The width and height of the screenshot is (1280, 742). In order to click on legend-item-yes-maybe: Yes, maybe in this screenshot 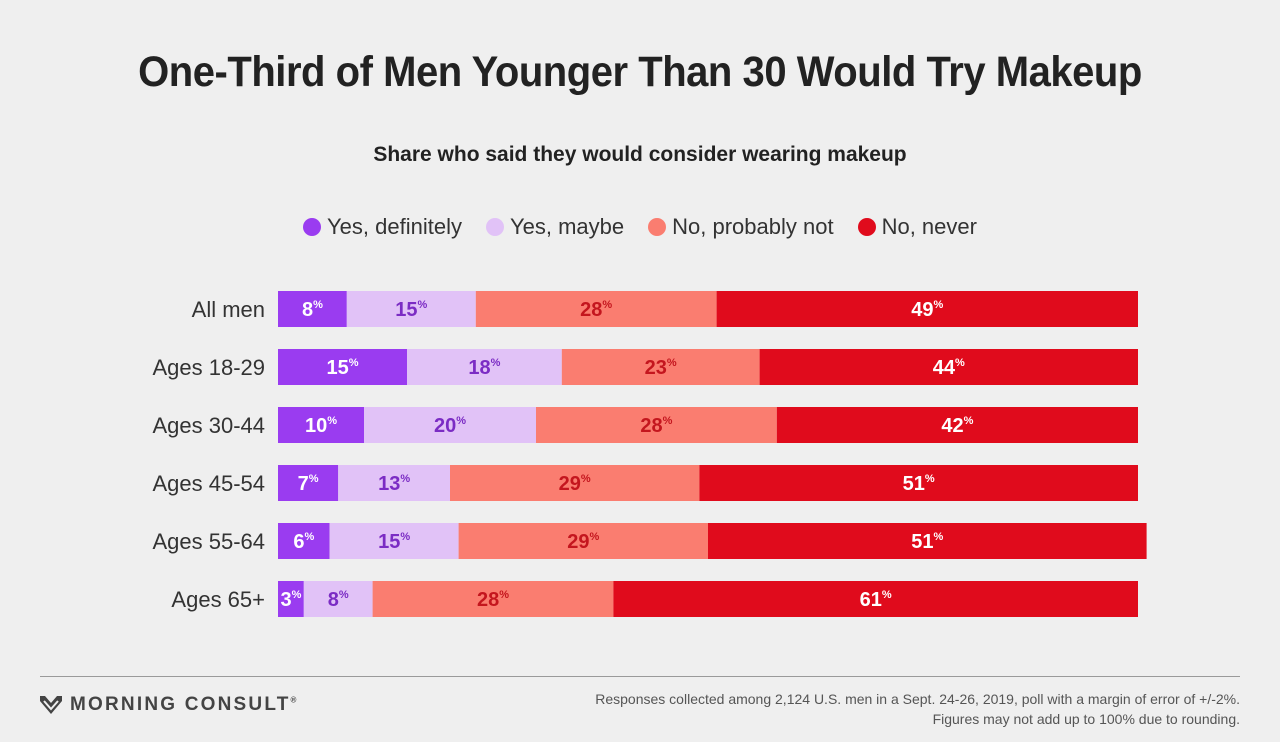, I will do `click(555, 227)`.